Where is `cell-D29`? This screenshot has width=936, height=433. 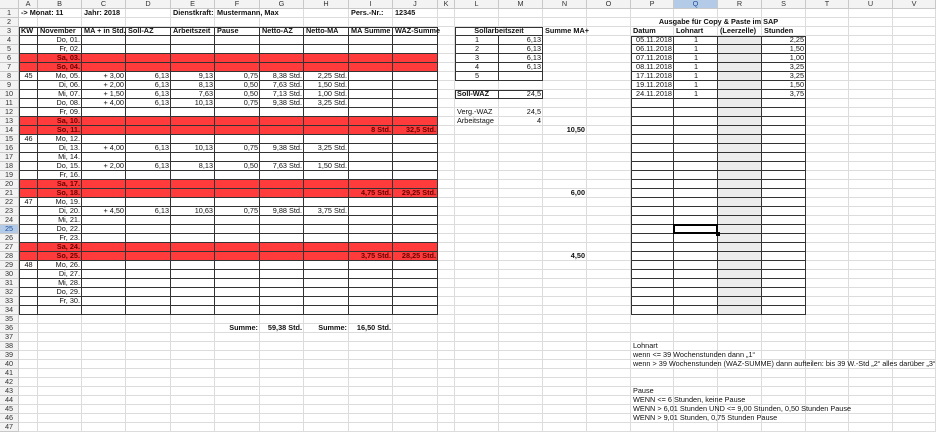 cell-D29 is located at coordinates (148, 265).